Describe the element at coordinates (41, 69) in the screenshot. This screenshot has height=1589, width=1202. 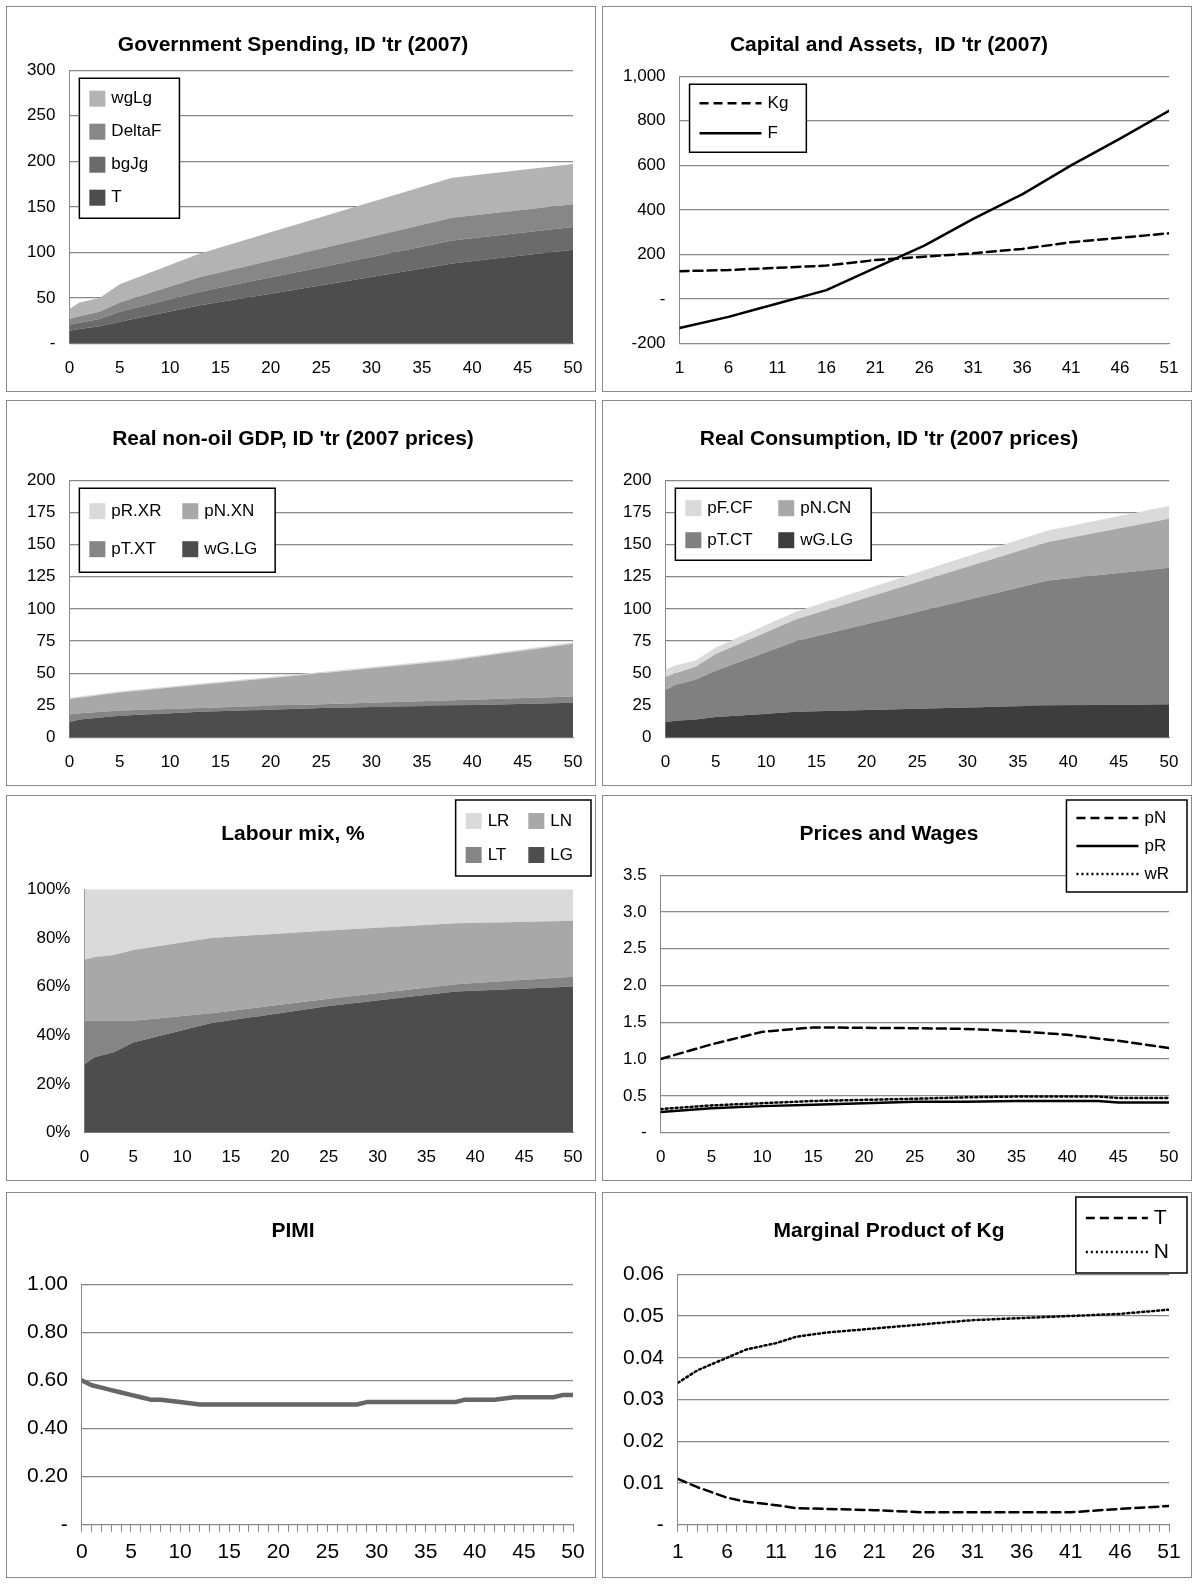
I see `y-tick-label: 300` at that location.